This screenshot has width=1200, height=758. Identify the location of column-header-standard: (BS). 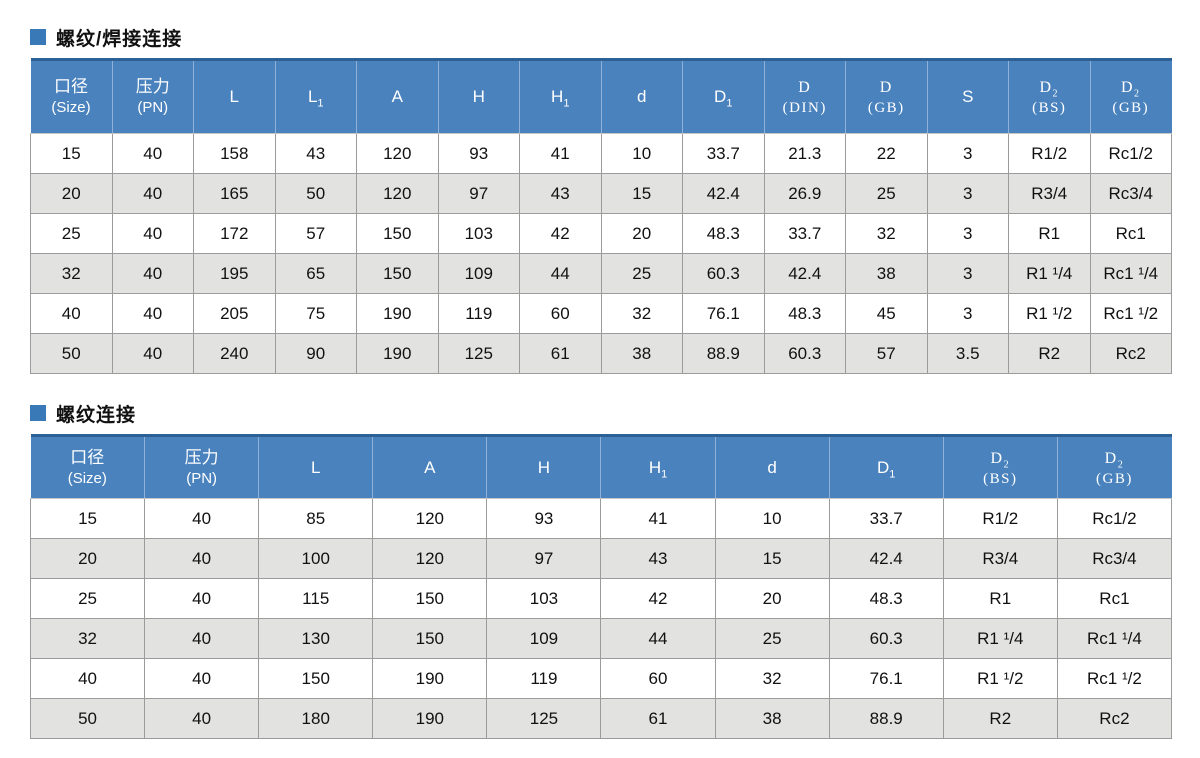
(1049, 108).